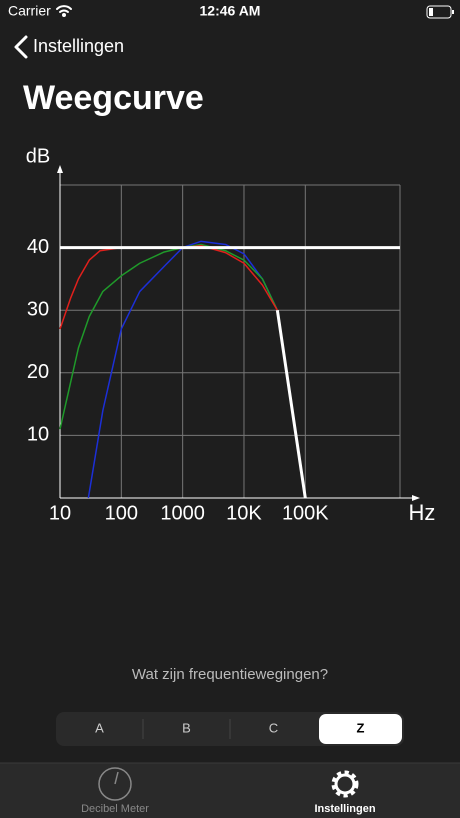 The image size is (460, 818). I want to click on x-tick-label: 10K, so click(244, 513).